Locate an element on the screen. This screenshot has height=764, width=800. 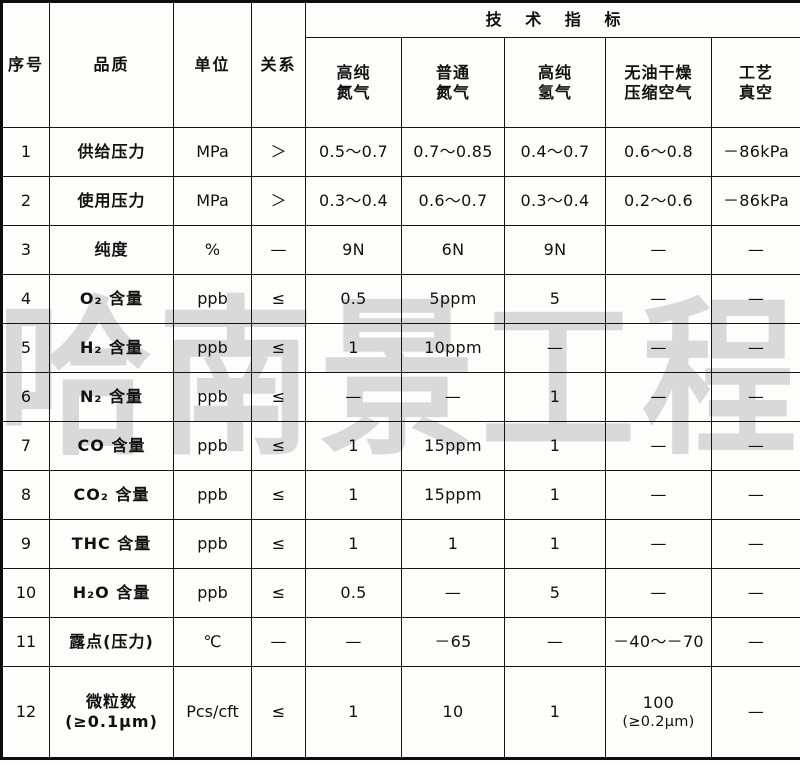
cell-high-purity-nitrogen: 0.5～0.7 is located at coordinates (353, 152).